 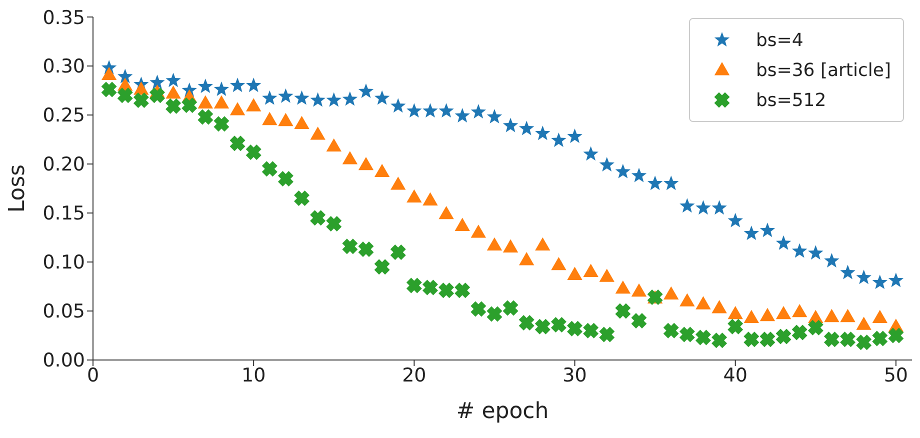 What do you see at coordinates (63, 311) in the screenshot?
I see `y-tick-label: 0.05` at bounding box center [63, 311].